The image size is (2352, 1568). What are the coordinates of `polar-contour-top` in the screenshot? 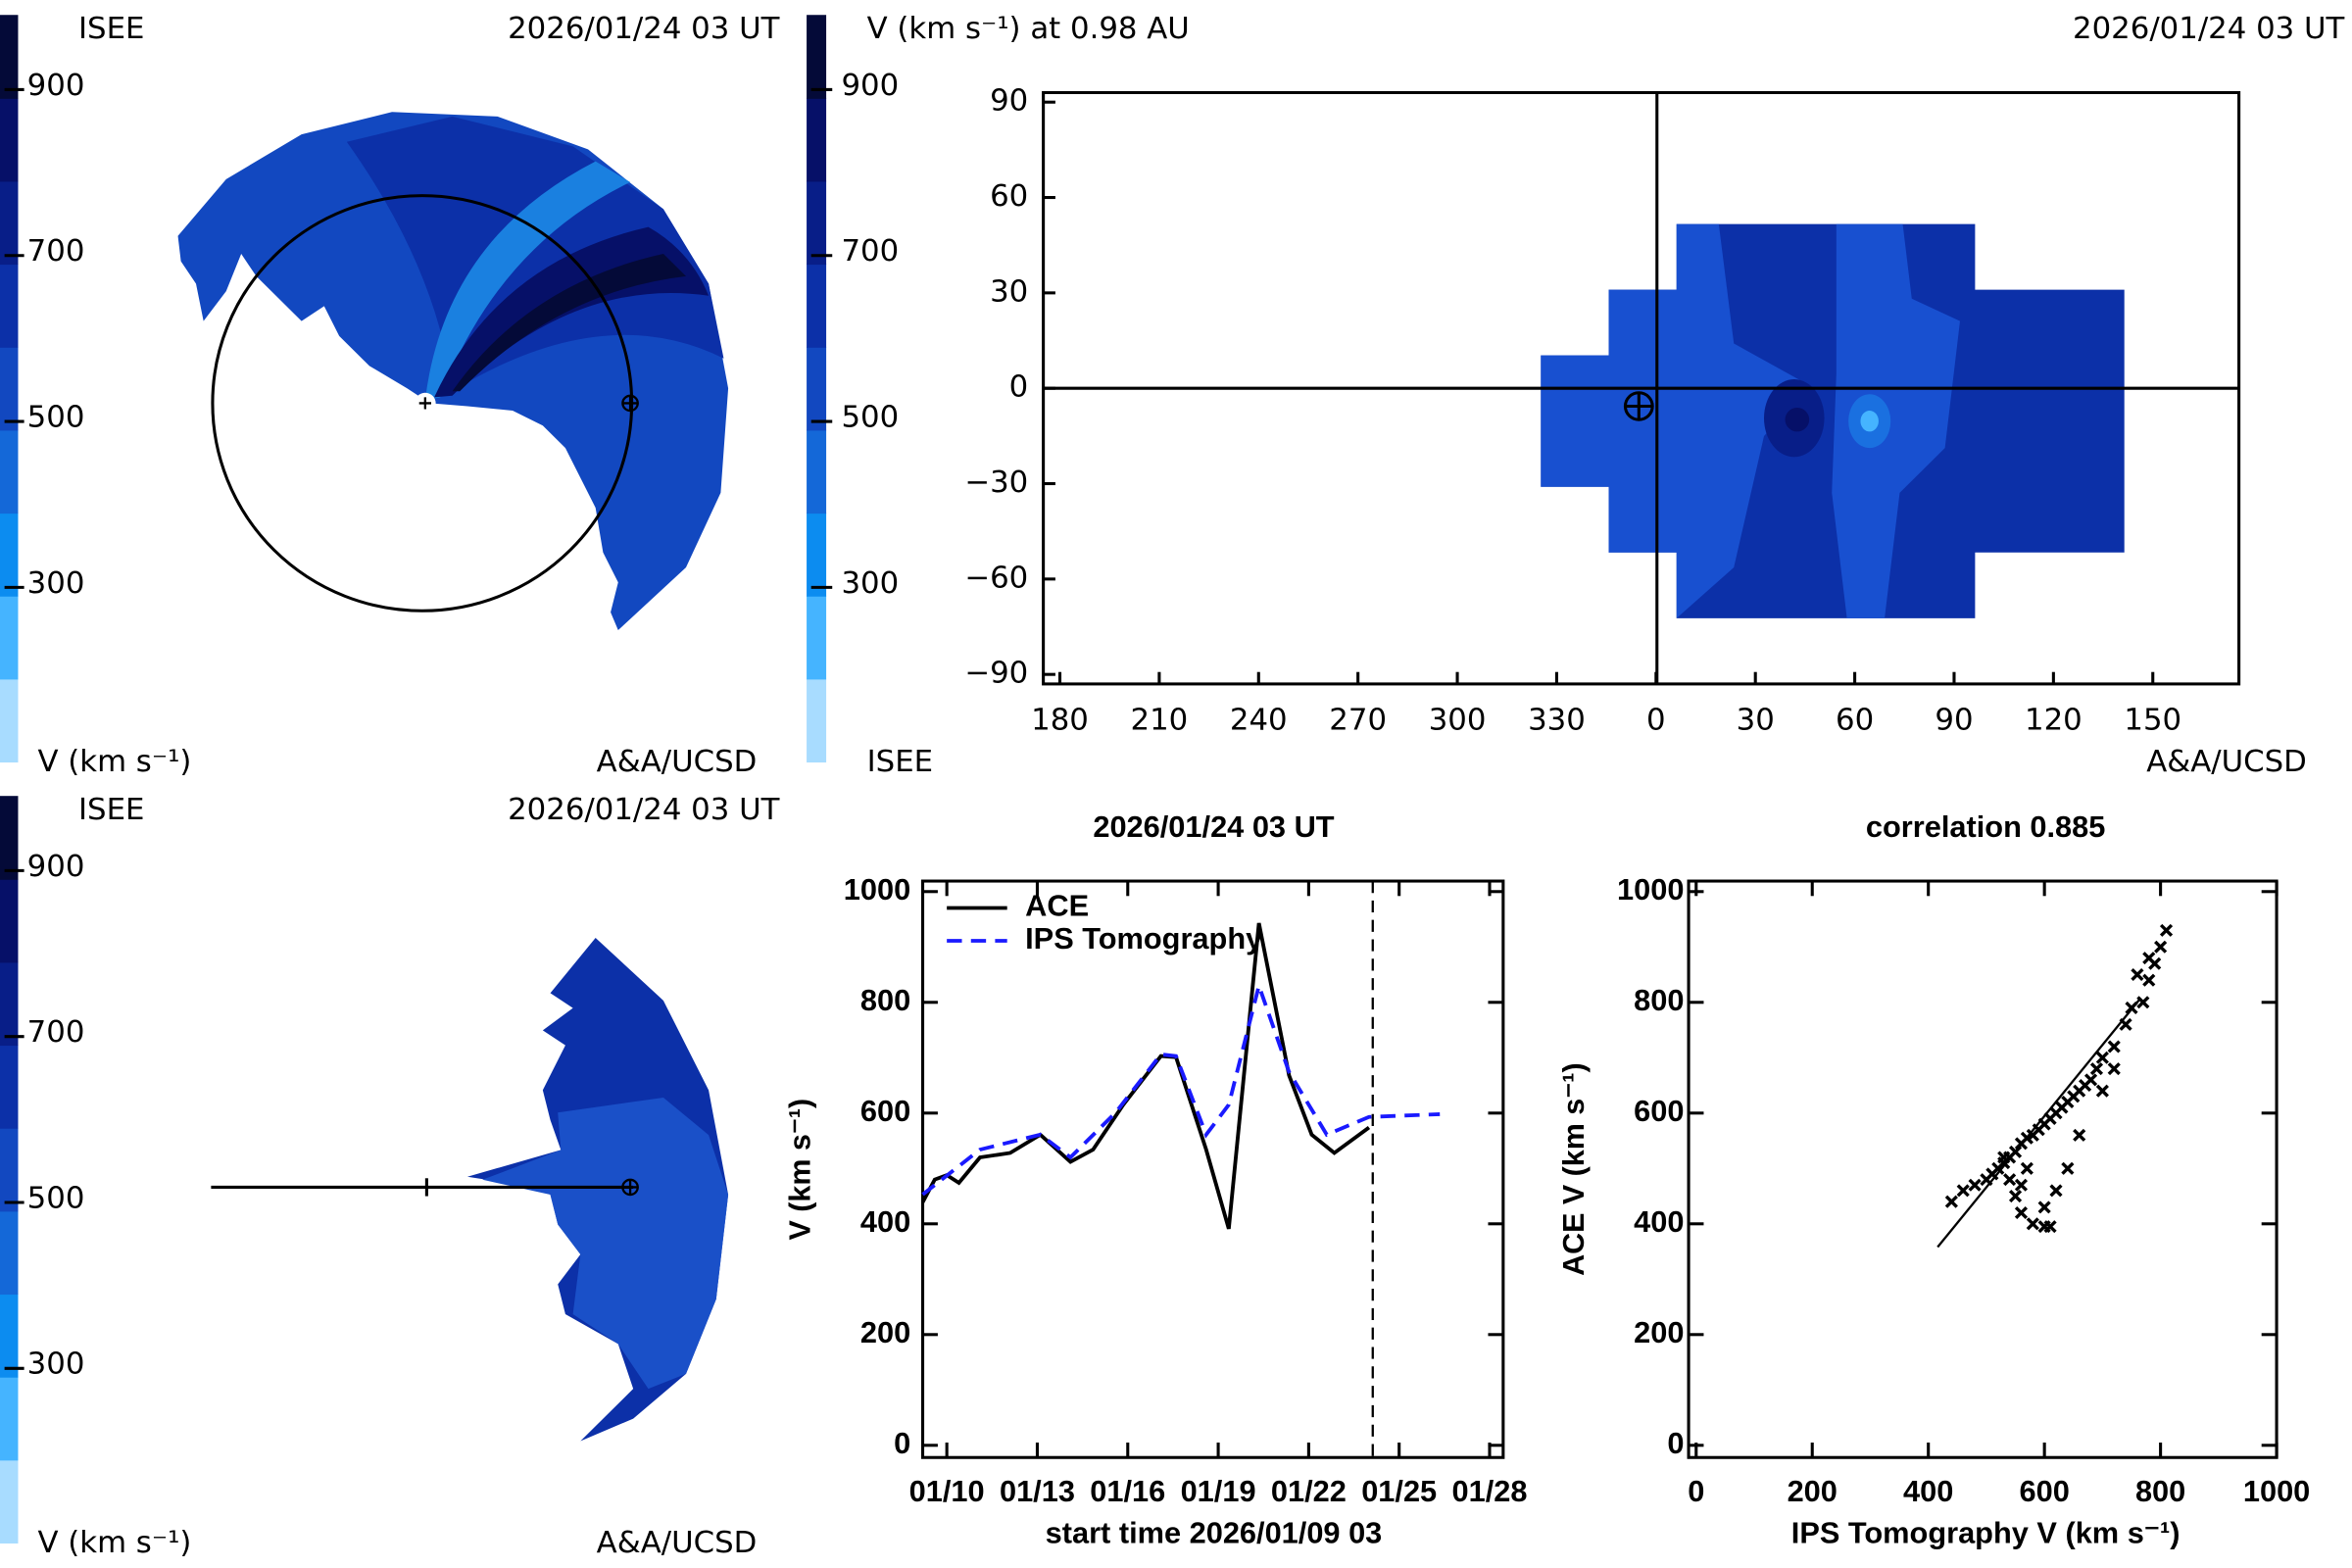 It's located at (453, 371).